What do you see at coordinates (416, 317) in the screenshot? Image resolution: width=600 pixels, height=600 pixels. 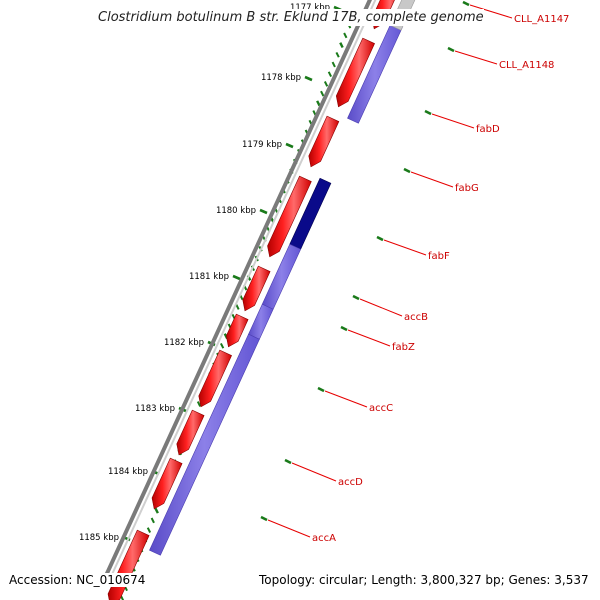 I see `gene-label-accb: accB` at bounding box center [416, 317].